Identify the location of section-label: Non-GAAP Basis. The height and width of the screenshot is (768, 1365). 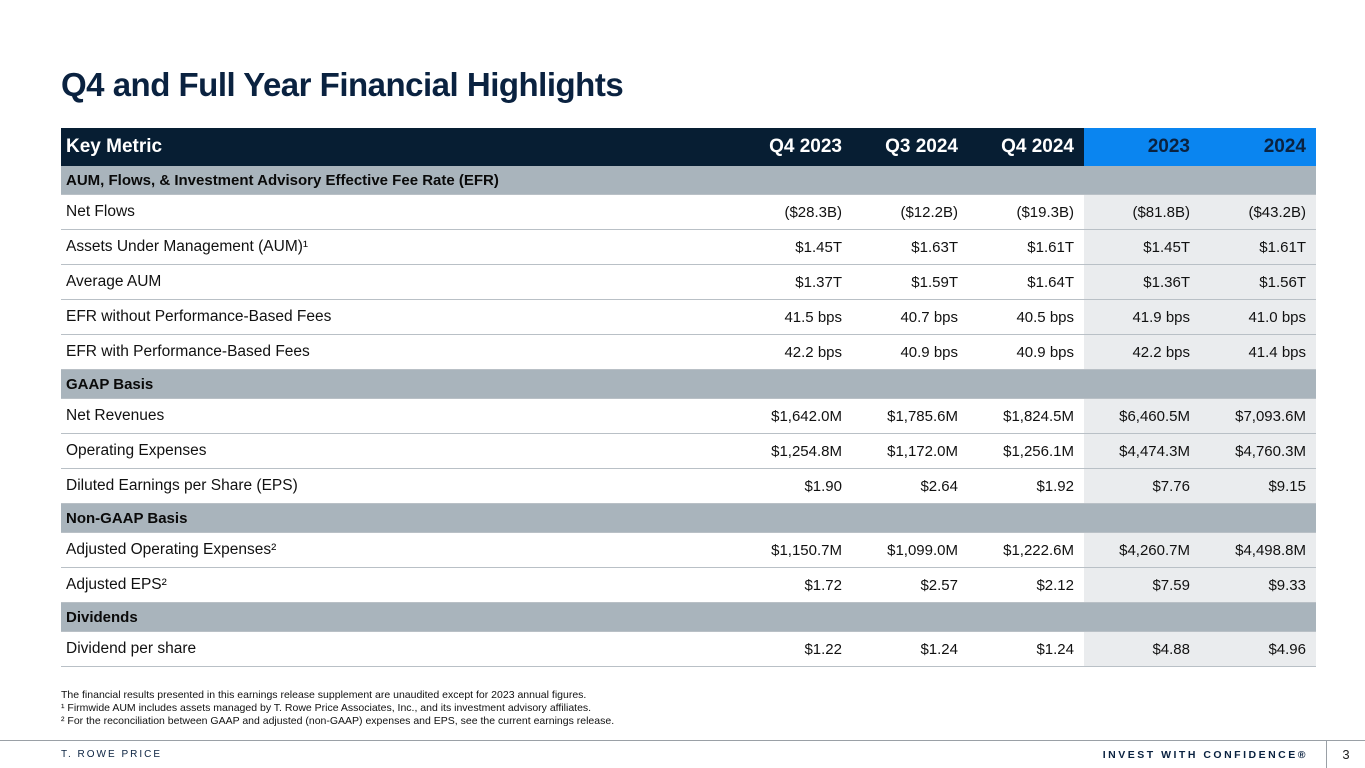
(688, 518).